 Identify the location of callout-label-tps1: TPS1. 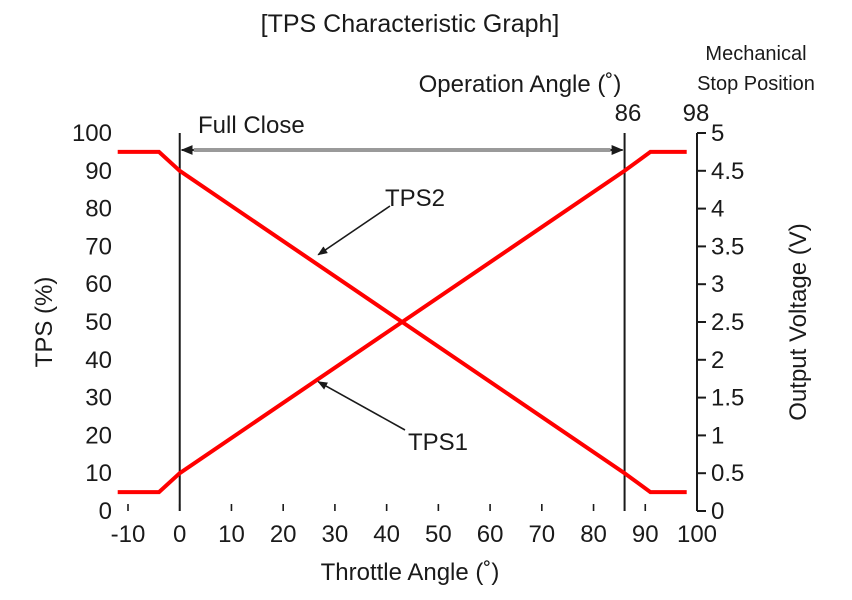
(438, 442).